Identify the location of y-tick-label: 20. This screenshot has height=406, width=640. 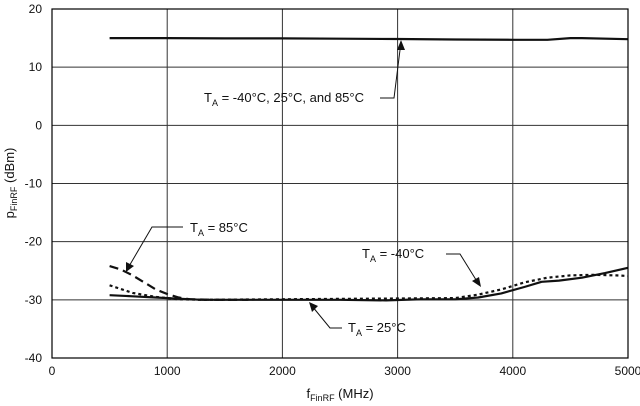
(36, 9).